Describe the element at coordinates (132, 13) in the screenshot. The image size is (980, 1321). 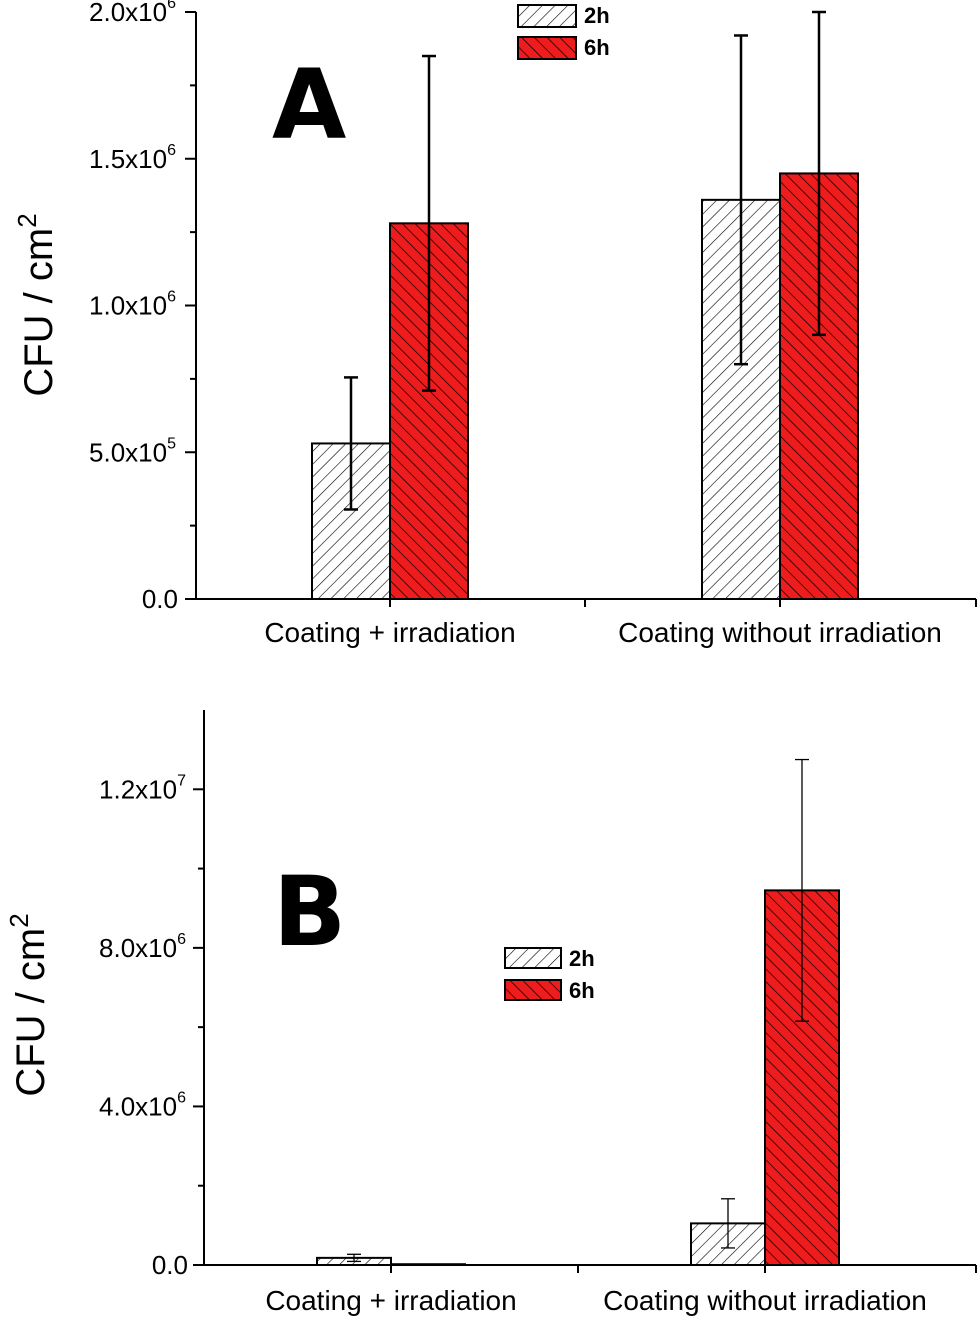
I see `y-tick-label: 2.0x106` at that location.